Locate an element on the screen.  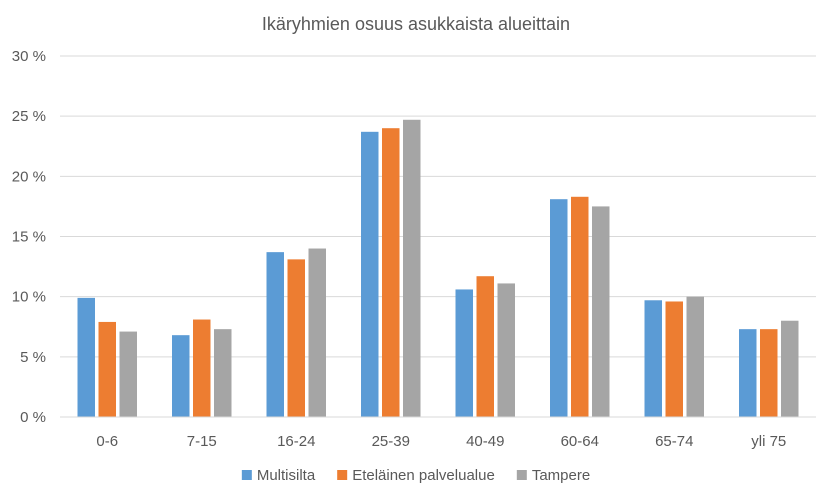
x-tick-label: 25-39 is located at coordinates (391, 441).